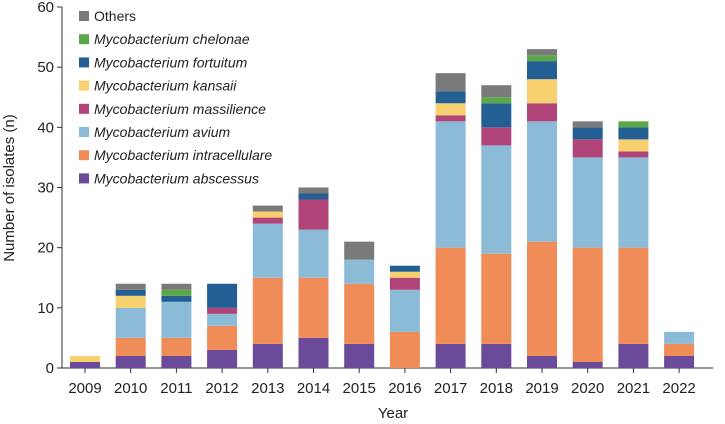 This screenshot has width=725, height=424. I want to click on x-tick-label: 2012, so click(221, 388).